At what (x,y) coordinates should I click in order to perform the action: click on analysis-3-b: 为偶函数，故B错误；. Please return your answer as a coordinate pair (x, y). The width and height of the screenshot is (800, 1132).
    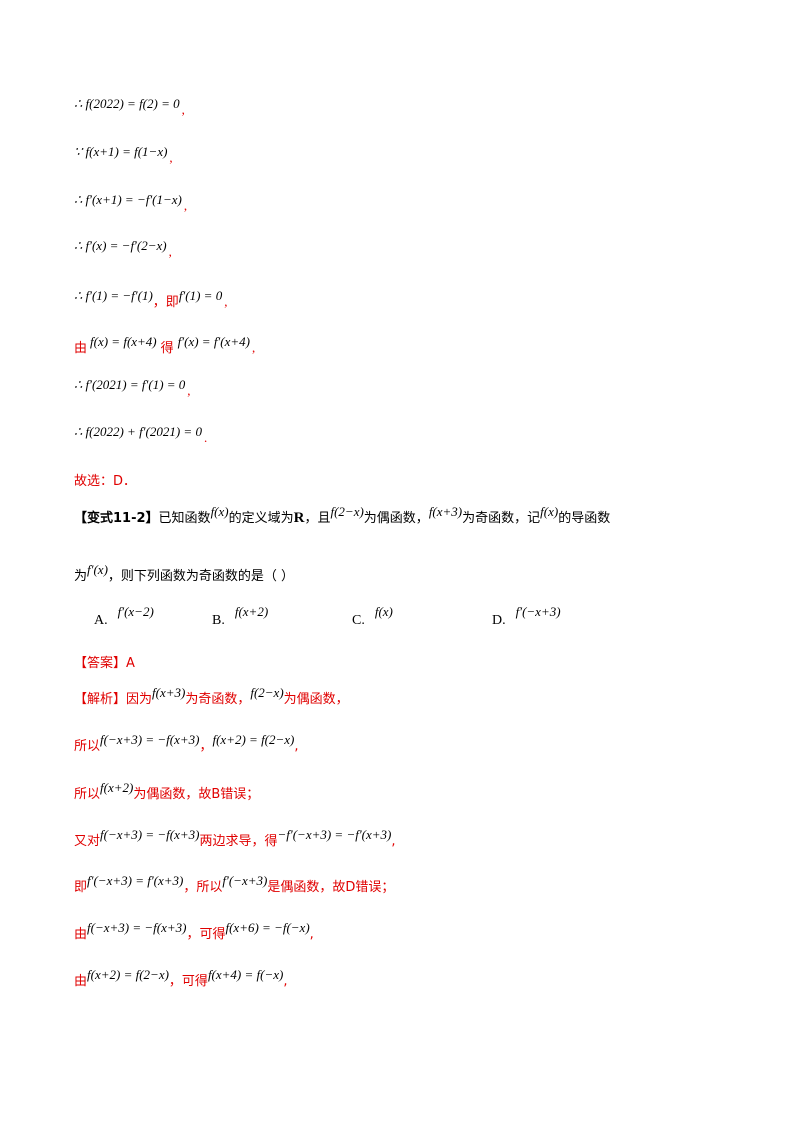
    Looking at the image, I should click on (196, 794).